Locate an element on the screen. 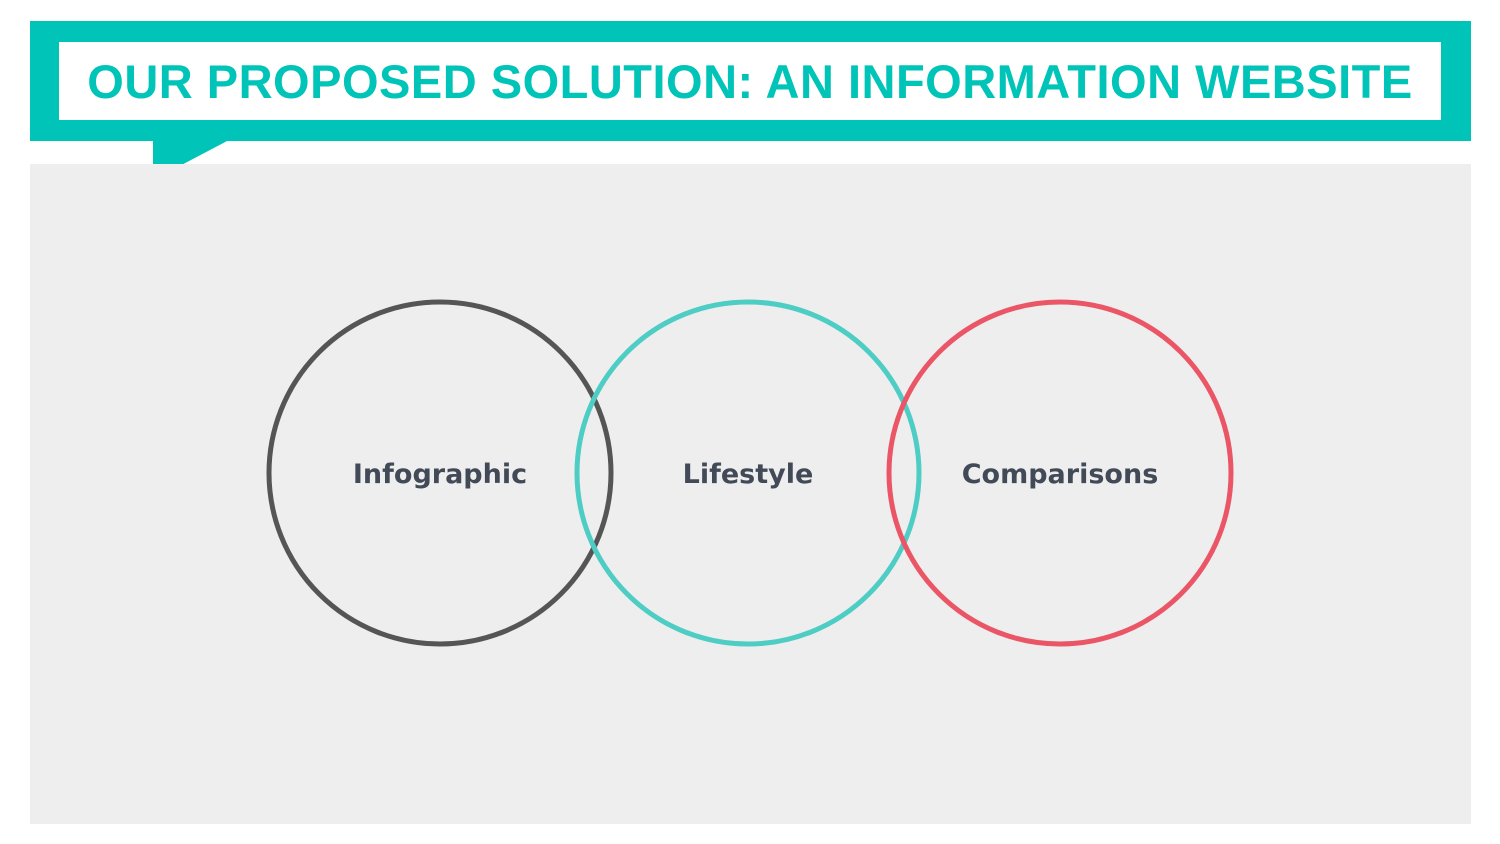 This screenshot has width=1500, height=844. label-lifestyle: Lifestyle is located at coordinates (748, 474).